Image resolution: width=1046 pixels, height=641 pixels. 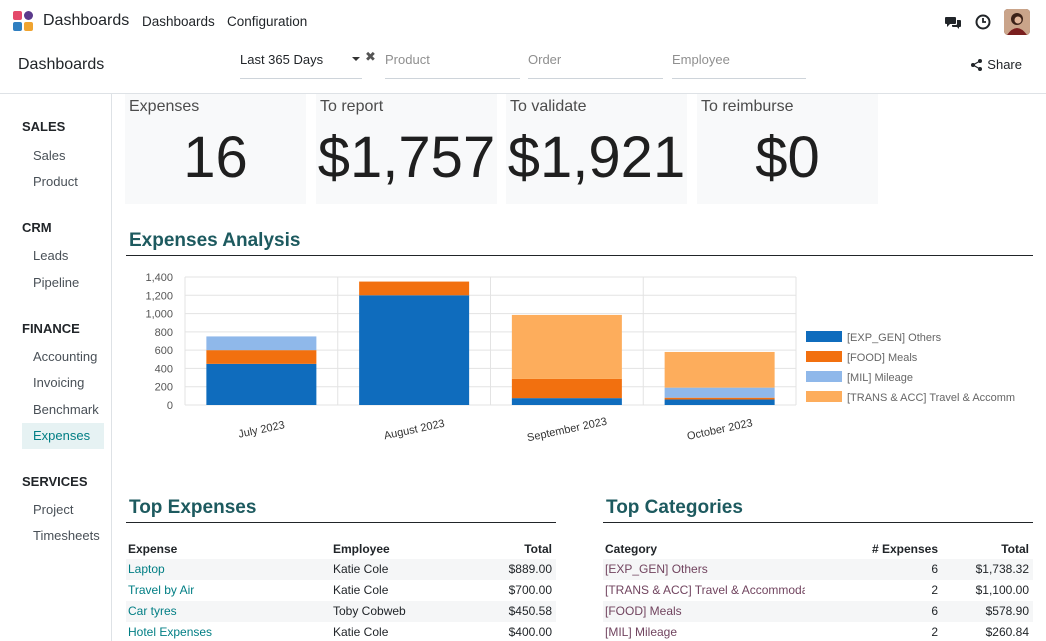 I want to click on clear-filter-icon: ✖, so click(x=370, y=56).